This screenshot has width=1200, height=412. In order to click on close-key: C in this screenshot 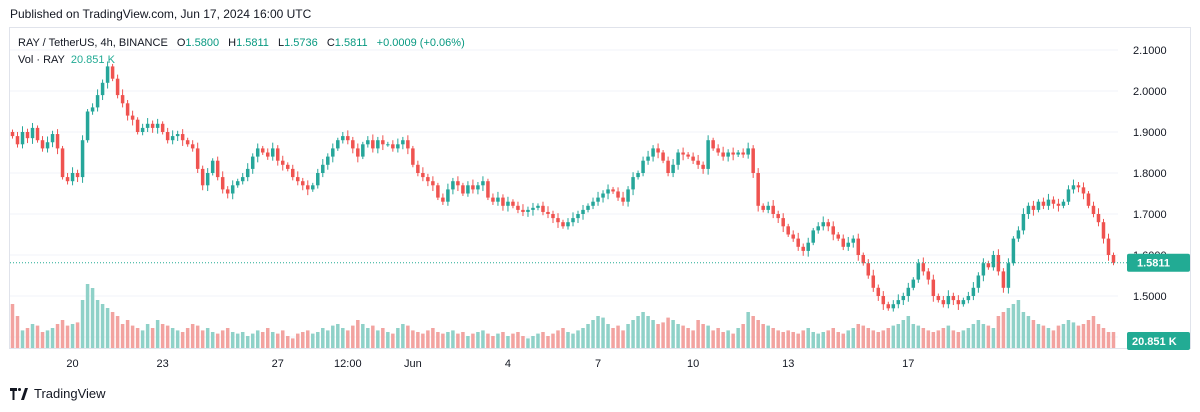, I will do `click(330, 43)`.